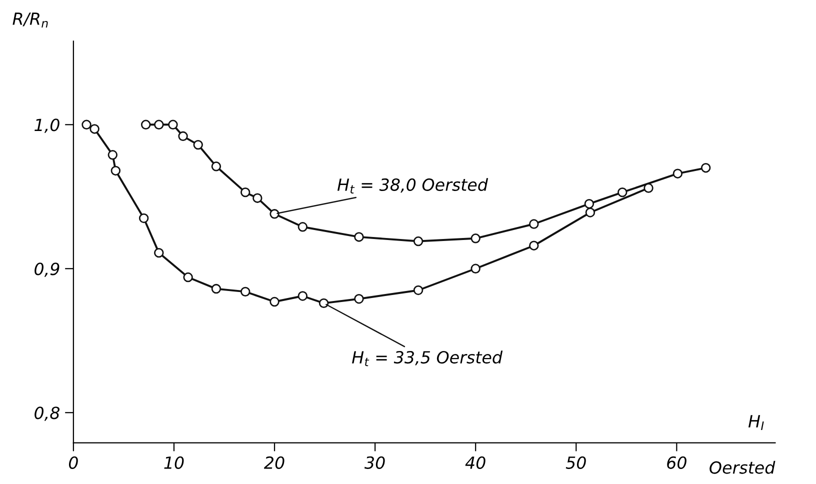 The width and height of the screenshot is (816, 484). What do you see at coordinates (475, 462) in the screenshot?
I see `x-tick-label: 40` at bounding box center [475, 462].